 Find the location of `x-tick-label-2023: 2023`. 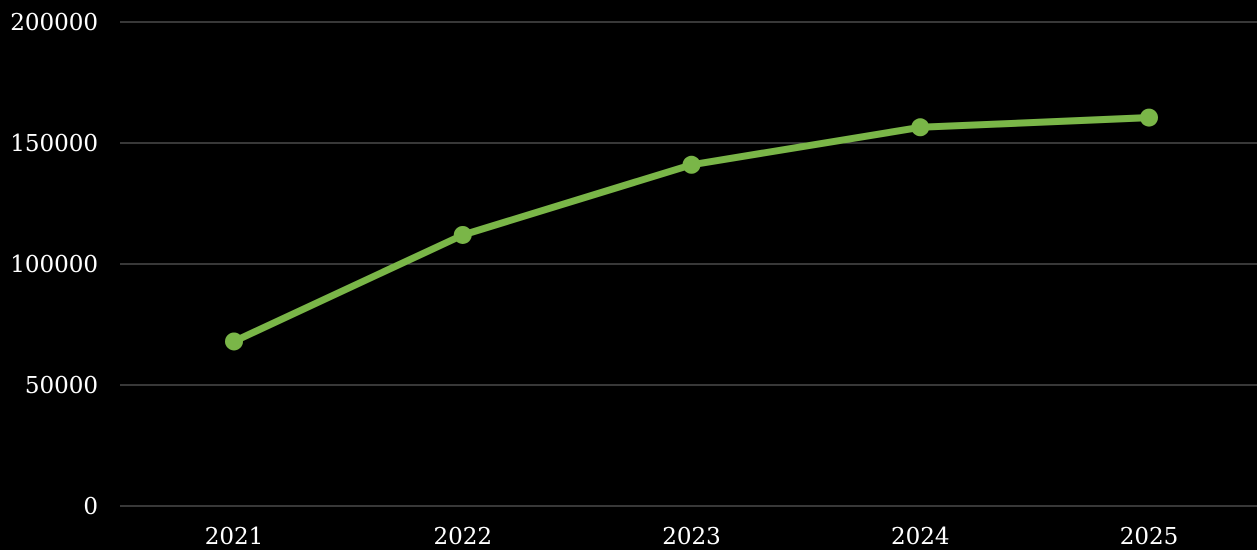

x-tick-label-2023: 2023 is located at coordinates (691, 537).